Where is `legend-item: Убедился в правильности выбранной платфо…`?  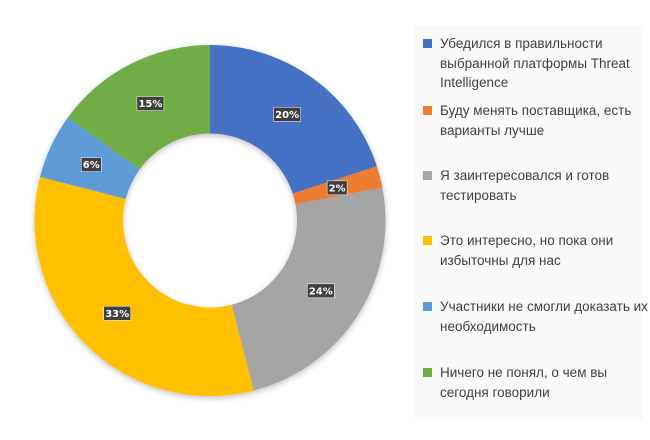
legend-item: Убедился в правильности выбранной платфо… is located at coordinates (536, 63).